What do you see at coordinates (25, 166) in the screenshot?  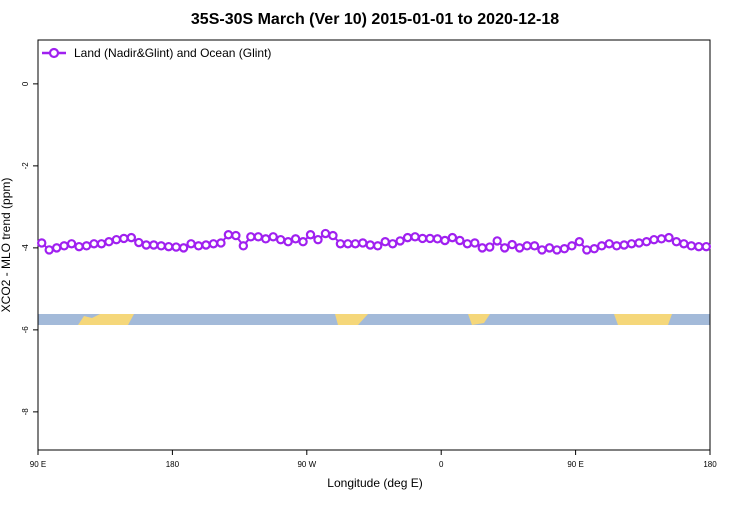 I see `y-tick-label: -2` at bounding box center [25, 166].